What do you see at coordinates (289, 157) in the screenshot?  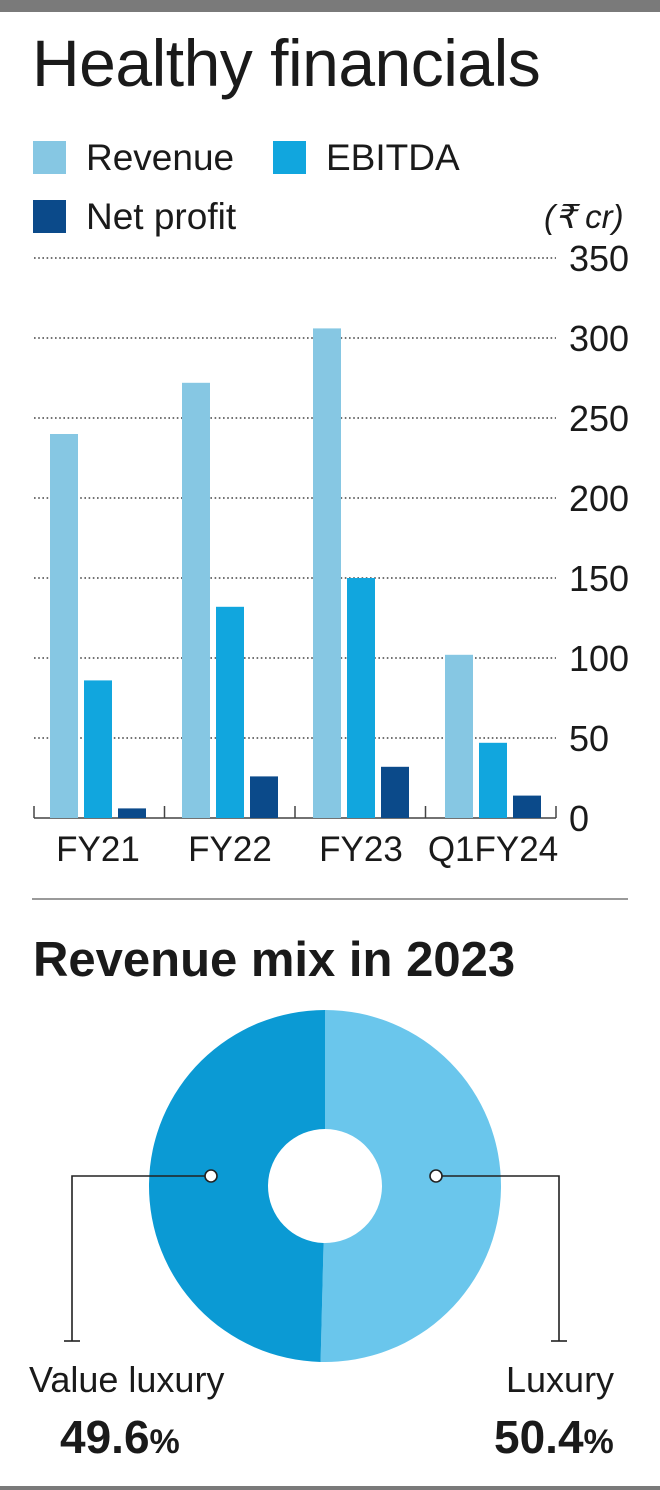 I see `legend-swatch-ebitda` at bounding box center [289, 157].